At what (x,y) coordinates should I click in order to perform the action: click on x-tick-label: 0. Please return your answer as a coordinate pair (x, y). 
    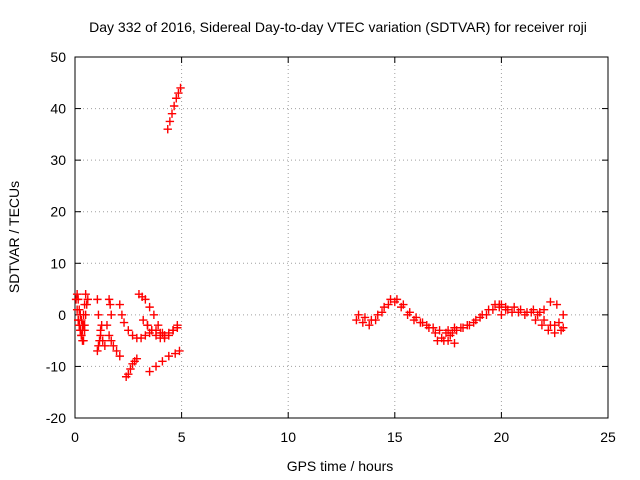
    Looking at the image, I should click on (75, 437).